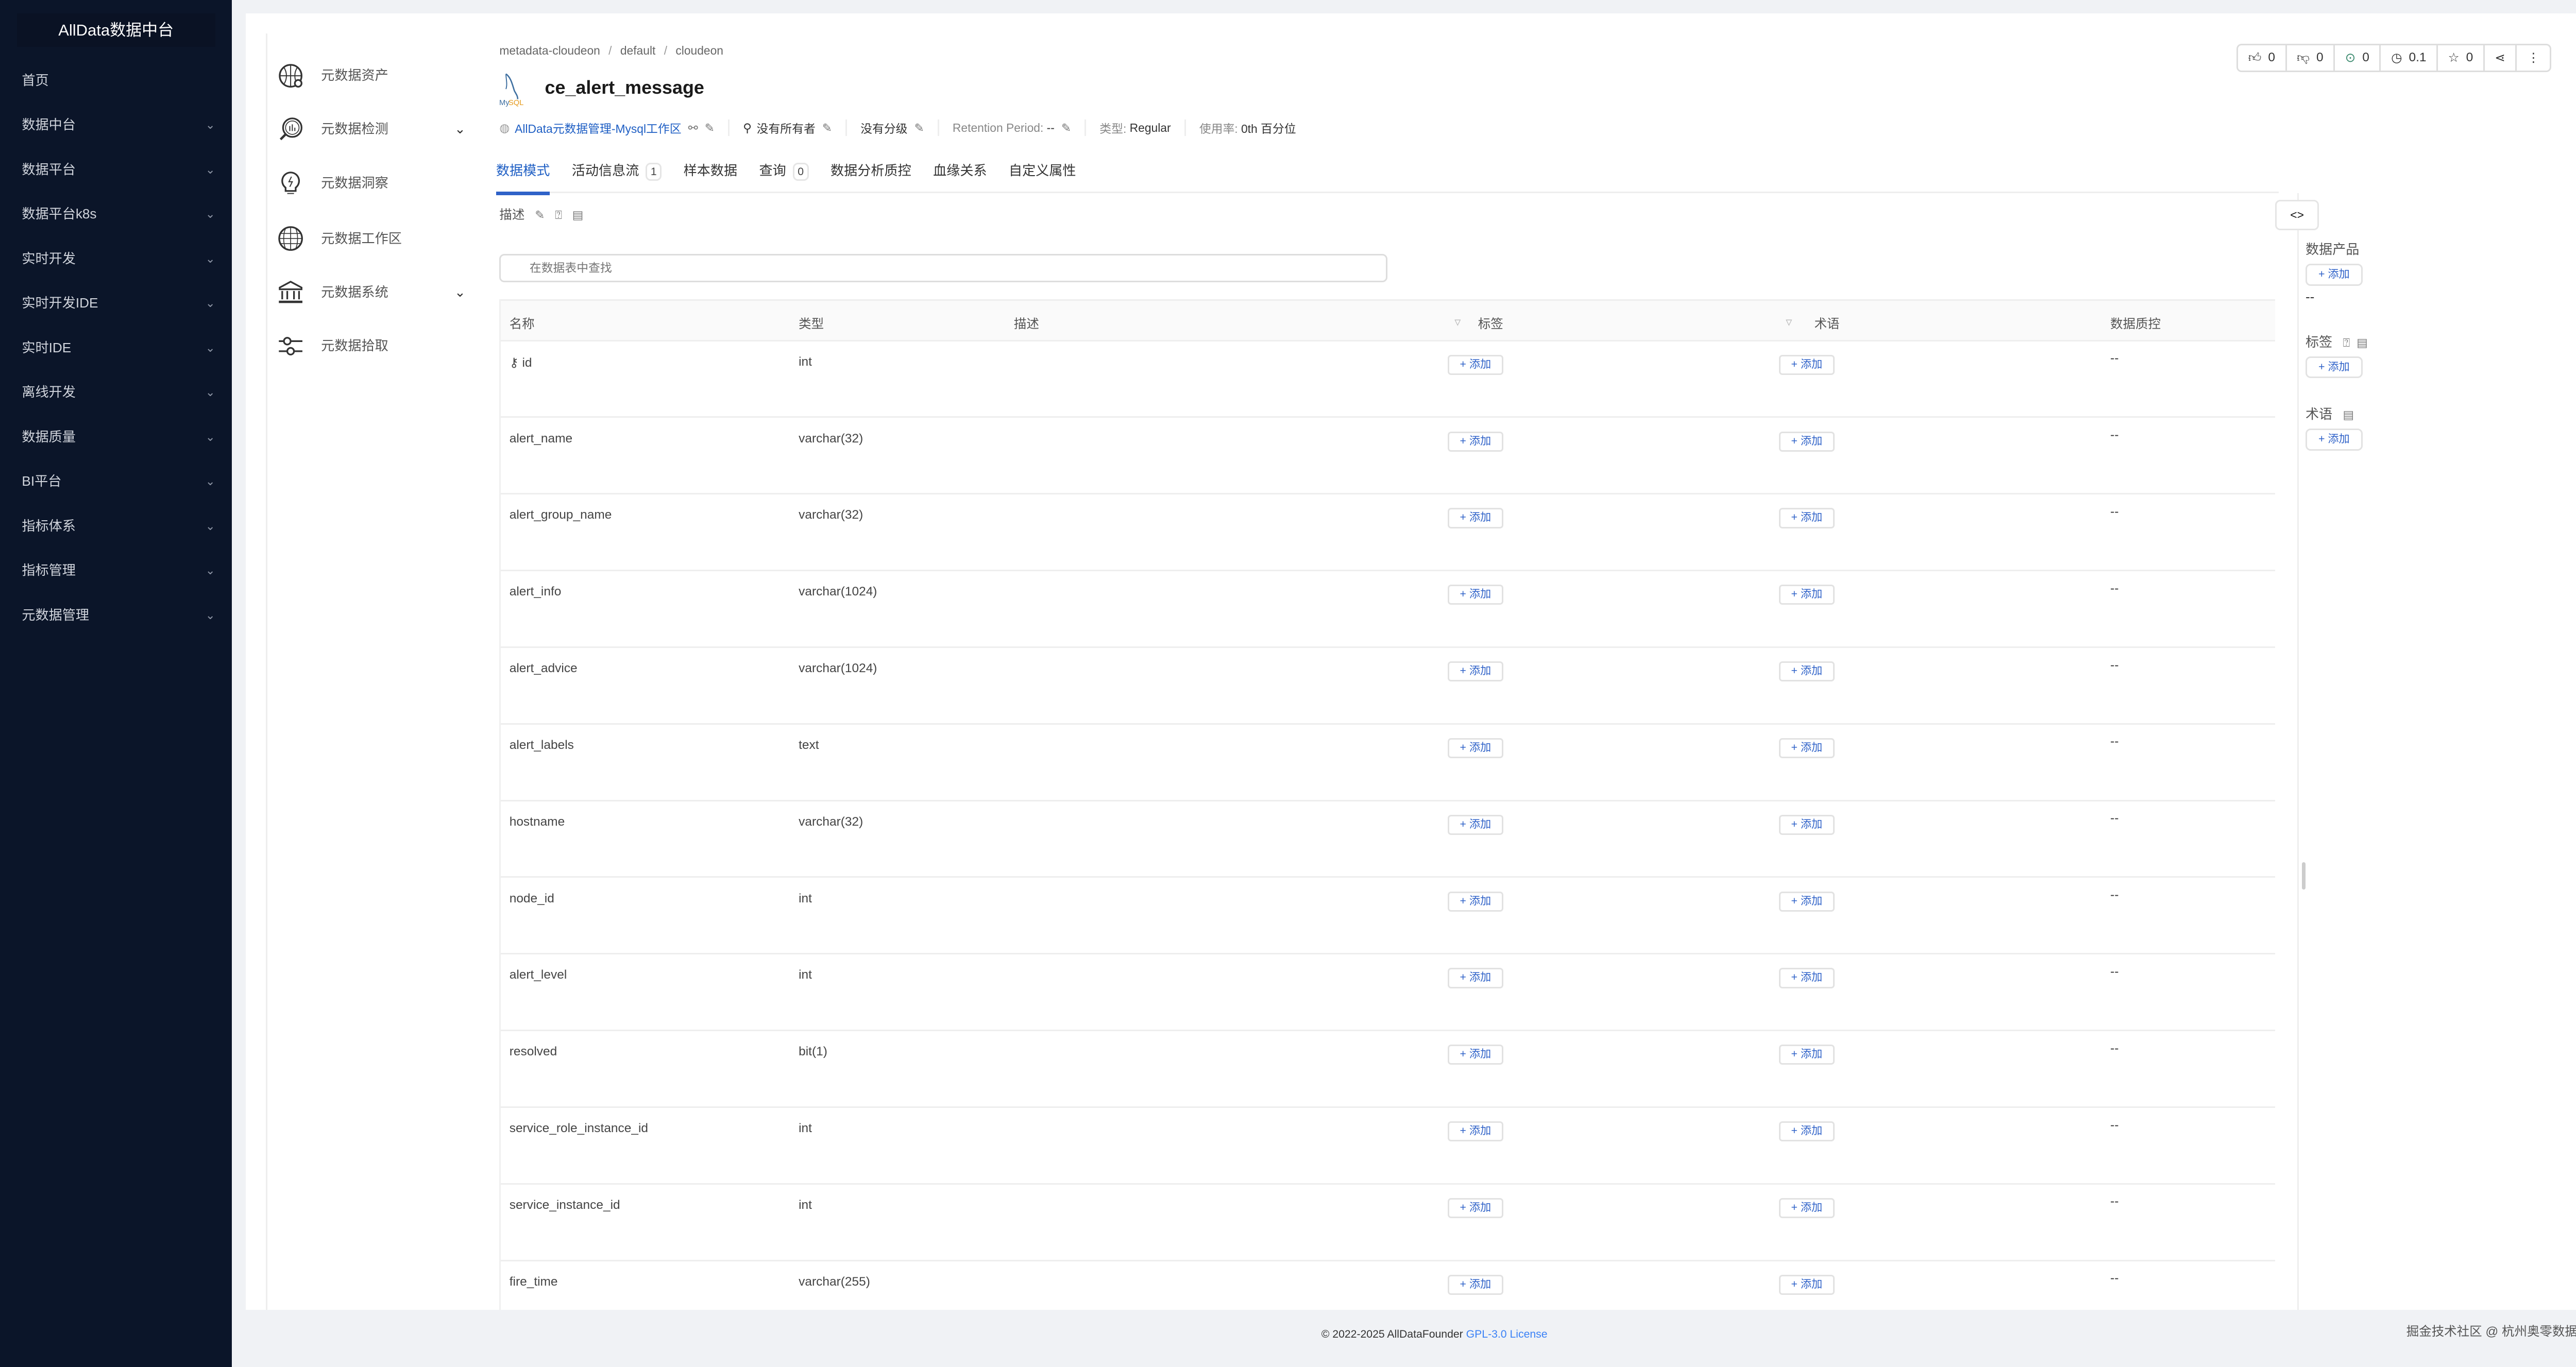 The image size is (2576, 1367). What do you see at coordinates (118, 303) in the screenshot?
I see `sidebar-item: 实时开发IDE ⌄` at bounding box center [118, 303].